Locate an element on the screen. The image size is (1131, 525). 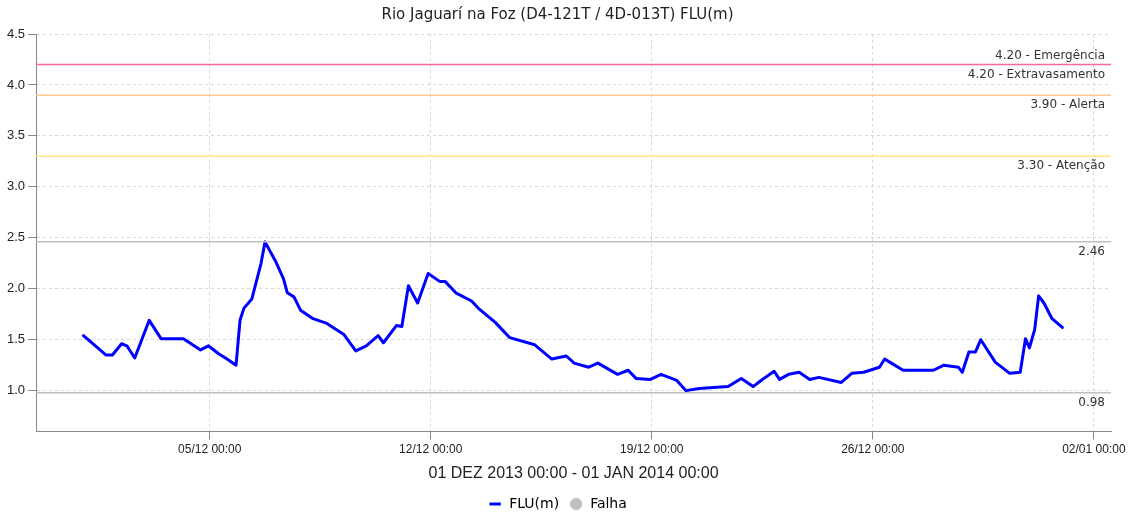
chart-title: Rio Jaguarí na Foz (D4-121T / 4D-013T) FLU(m) is located at coordinates (557, 13).